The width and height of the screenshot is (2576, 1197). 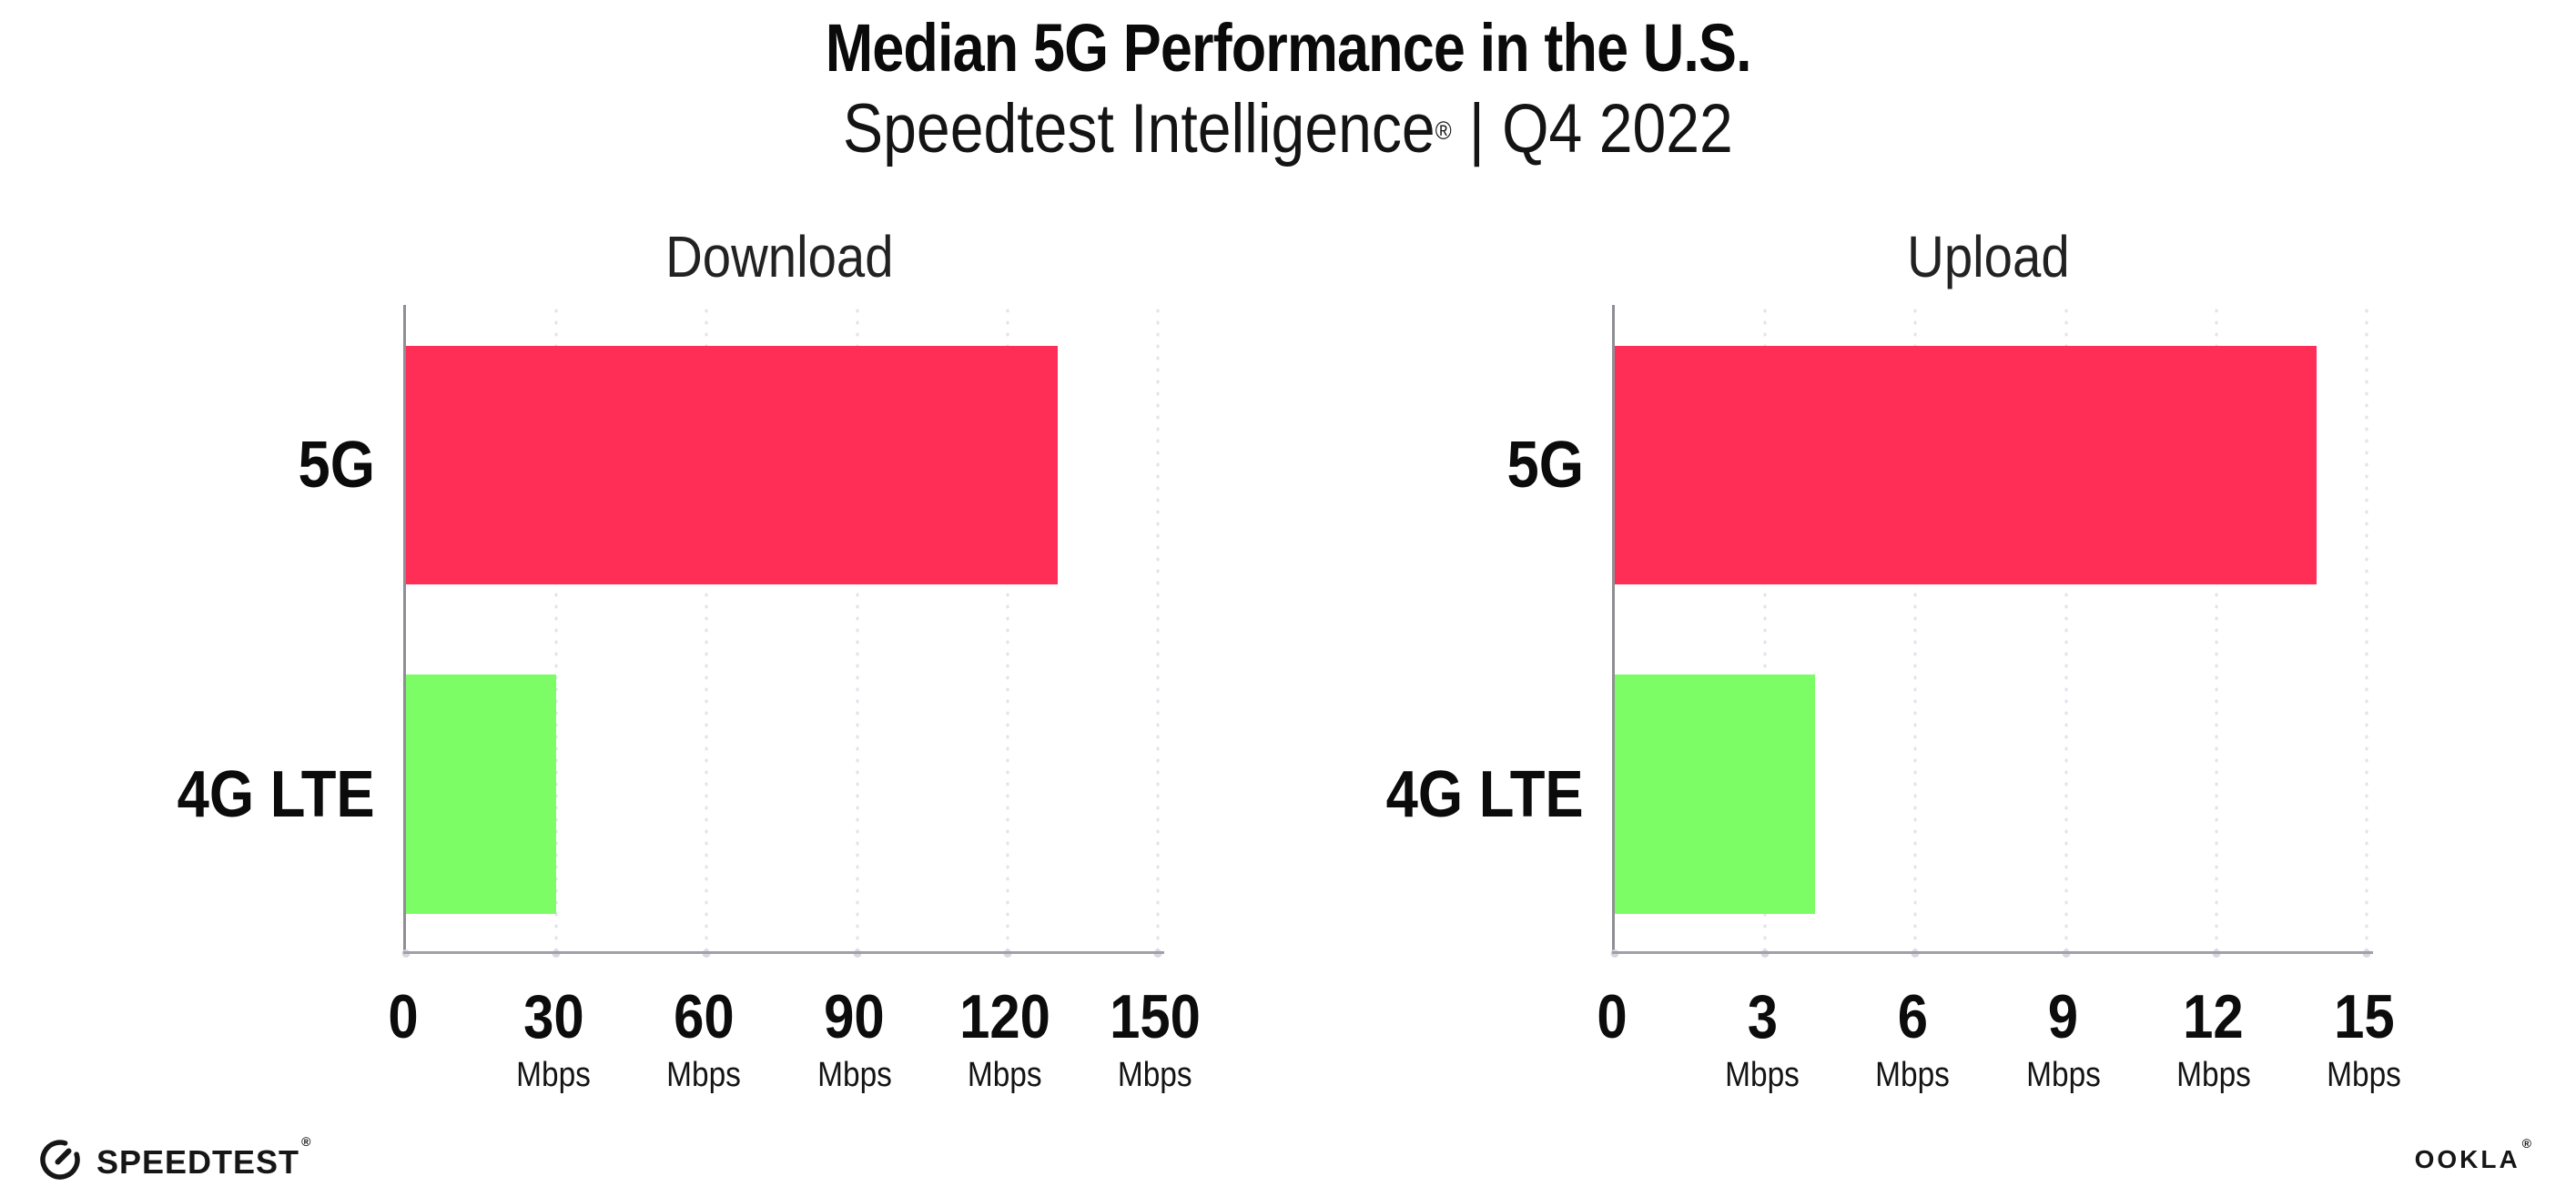 I want to click on speedtest-logo: SPEEDTEST®, so click(x=175, y=1159).